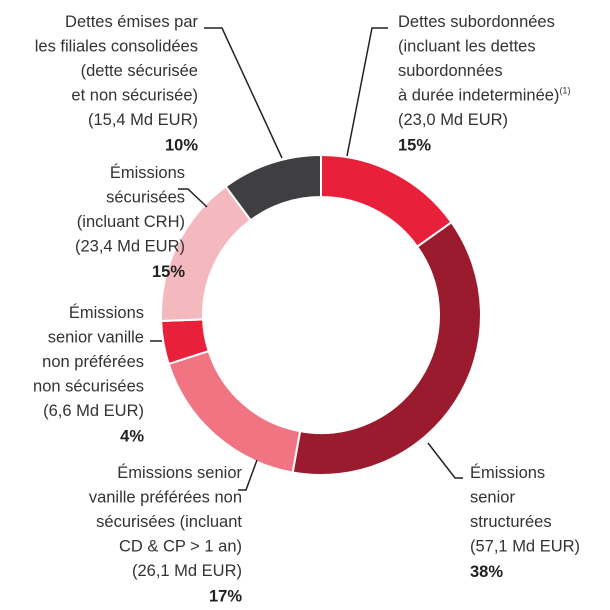  I want to click on amount-label: (26,1 Md EUR), so click(187, 571).